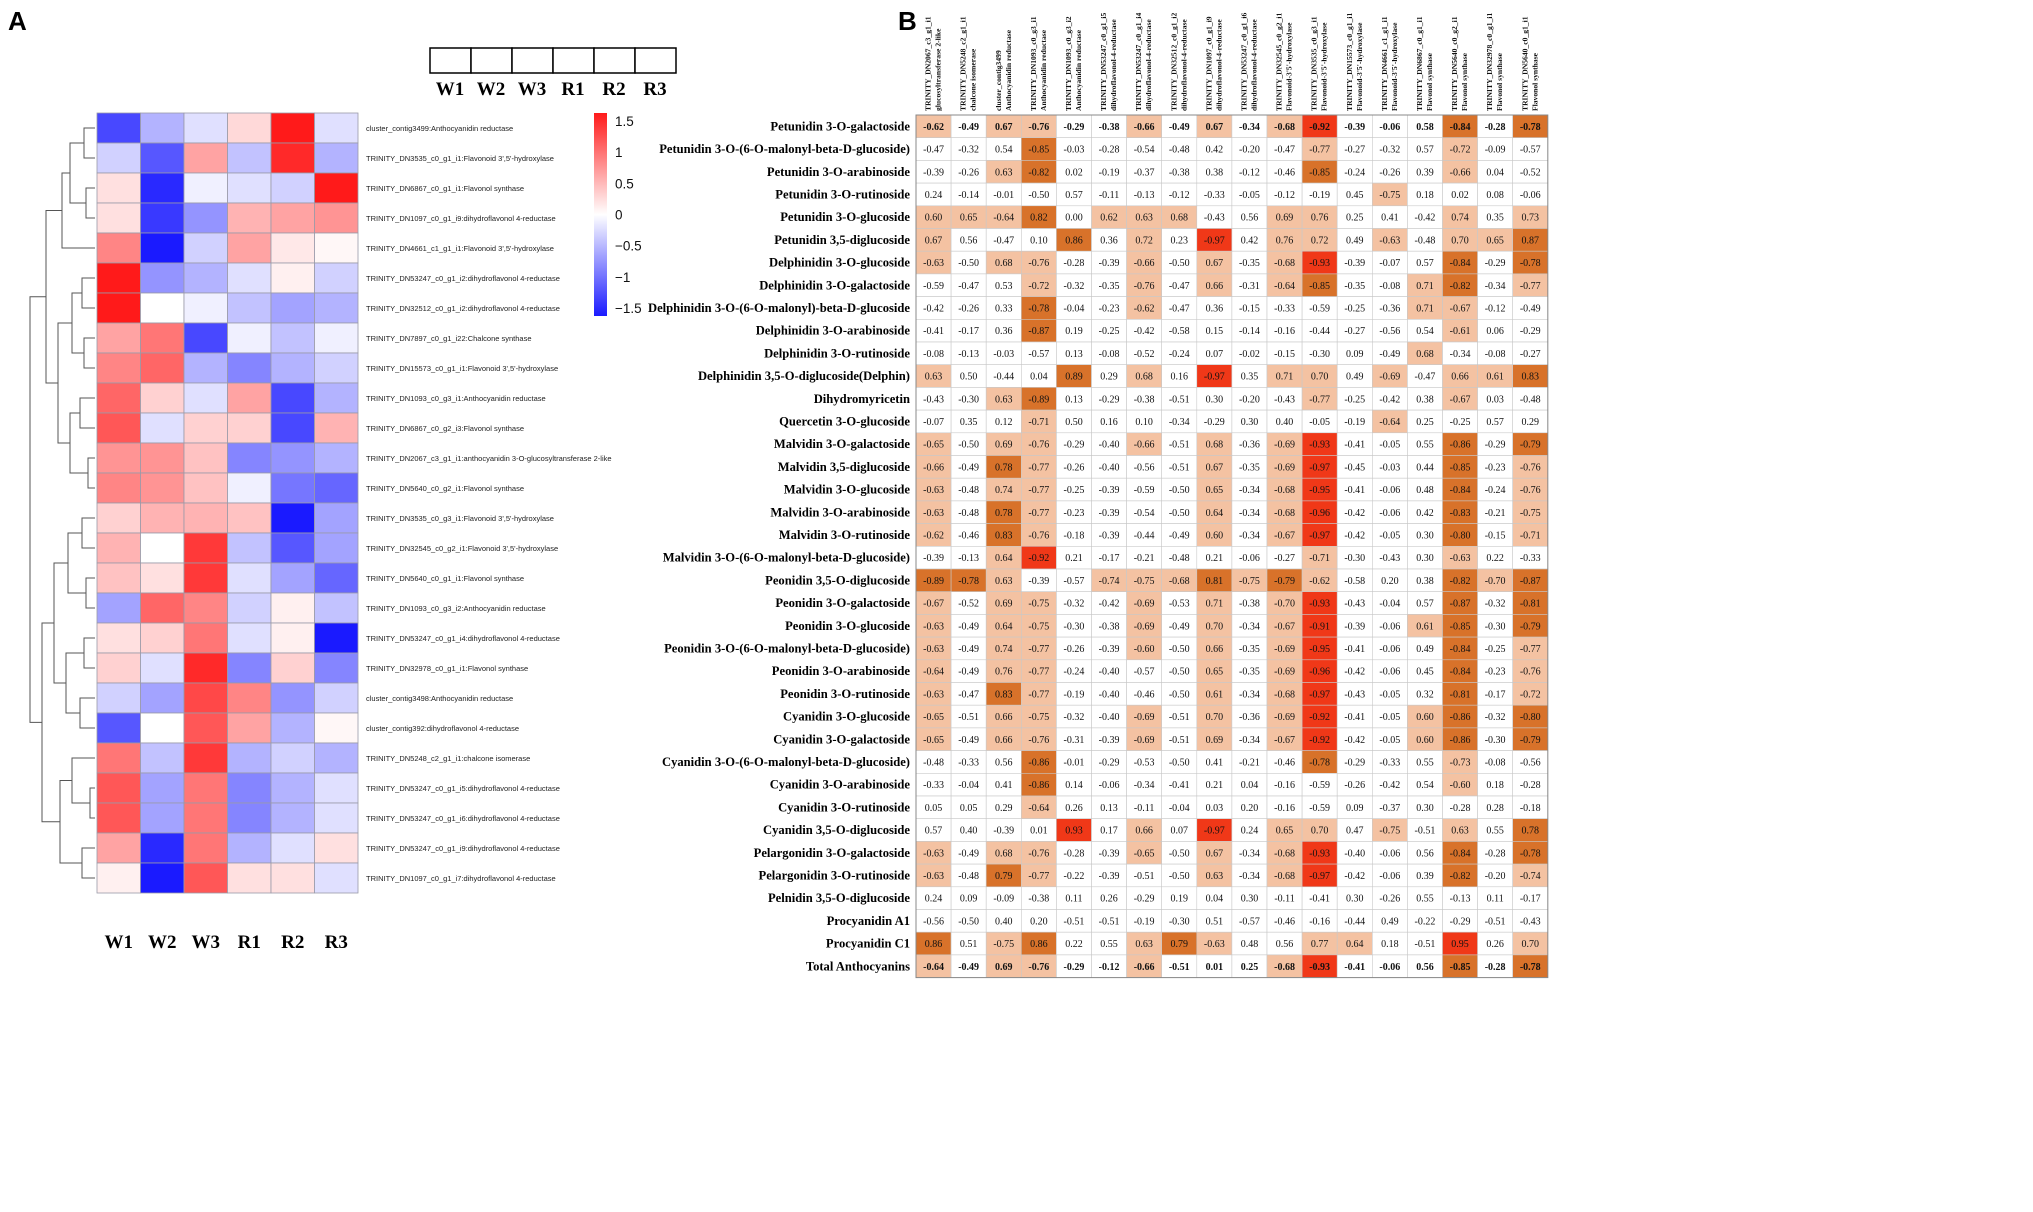 The width and height of the screenshot is (2033, 1212). I want to click on table-cell-value: -0.78, so click(1530, 853).